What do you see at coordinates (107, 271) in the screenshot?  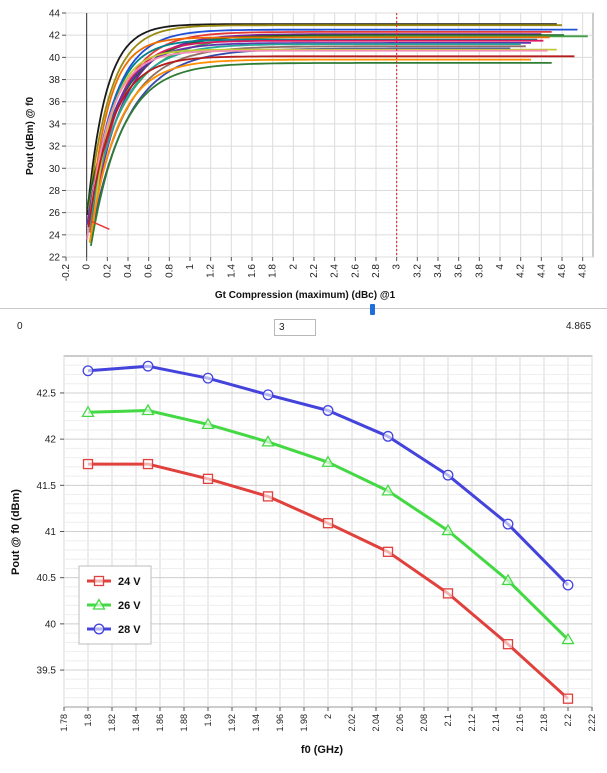 I see `top-x-tick-label: 0.2` at bounding box center [107, 271].